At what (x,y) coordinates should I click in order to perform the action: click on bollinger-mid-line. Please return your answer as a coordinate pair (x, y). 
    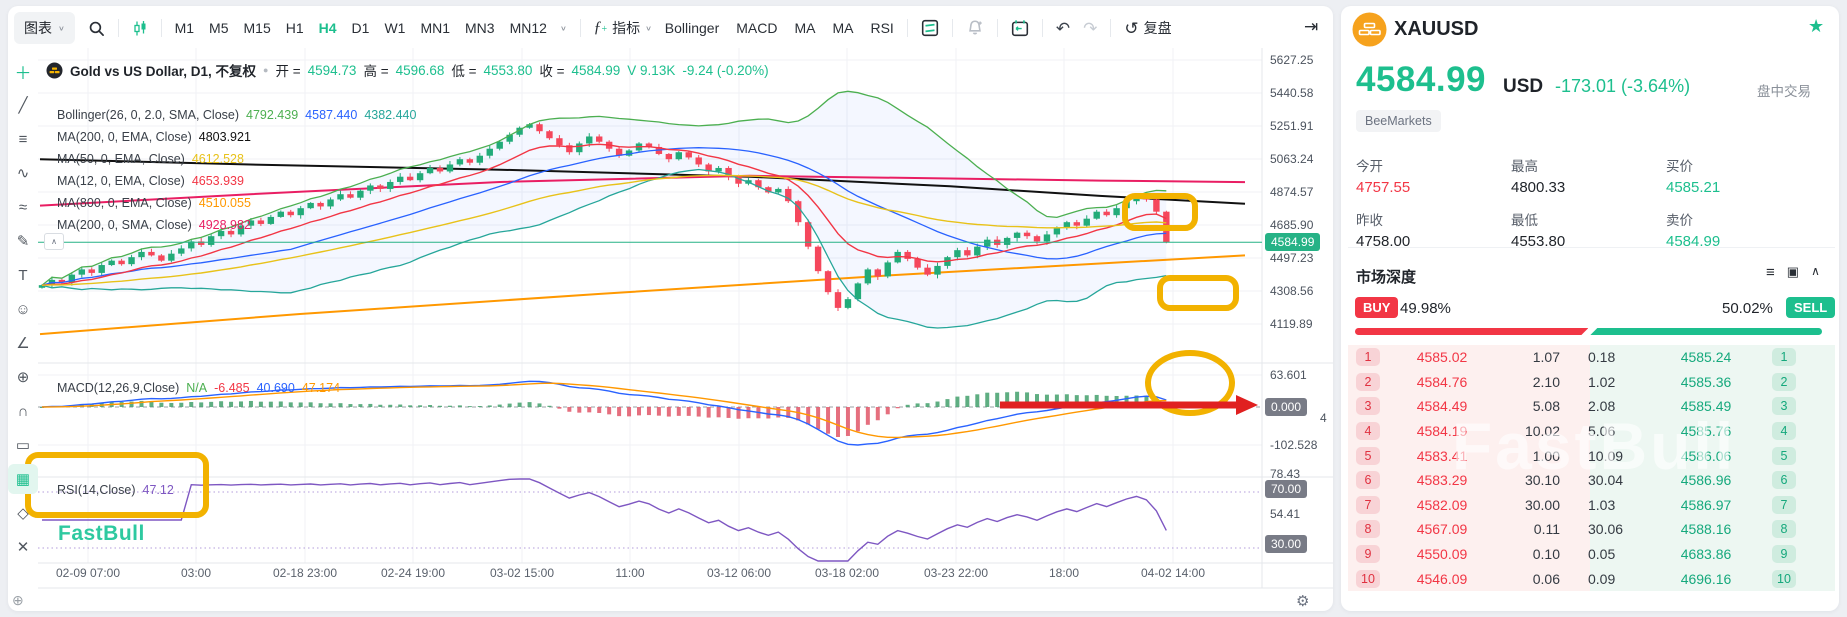
    Looking at the image, I should click on (604, 216).